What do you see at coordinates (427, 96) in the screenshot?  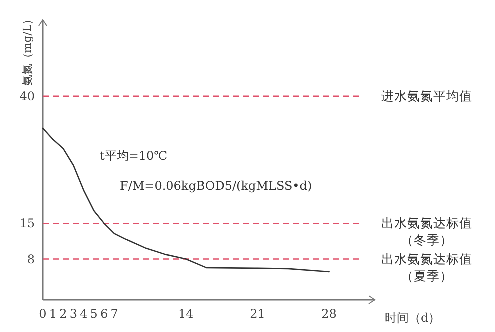 I see `ref-line-label: 进水氨氮平均值` at bounding box center [427, 96].